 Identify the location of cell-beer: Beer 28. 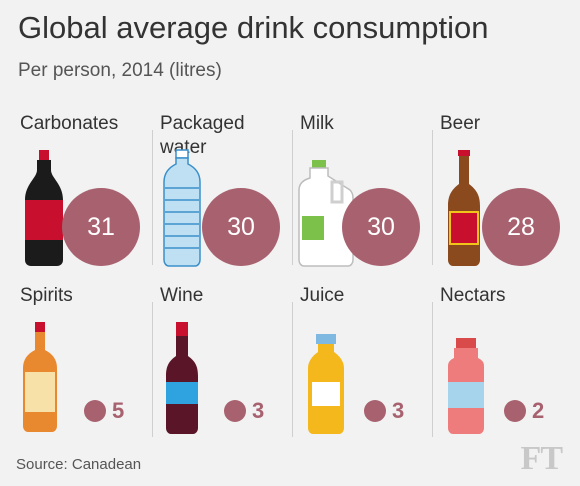
(502, 189).